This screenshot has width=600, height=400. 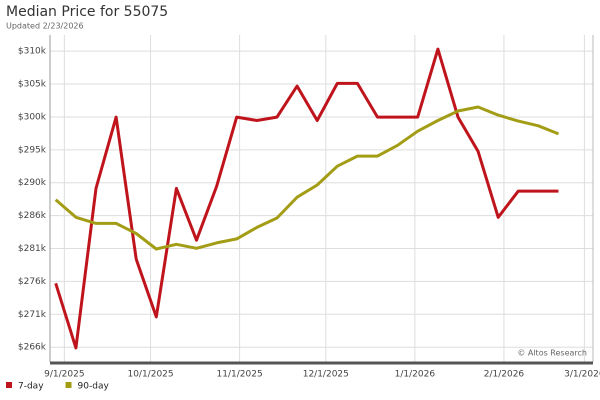 I want to click on y-tick-label: $295k, so click(x=32, y=150).